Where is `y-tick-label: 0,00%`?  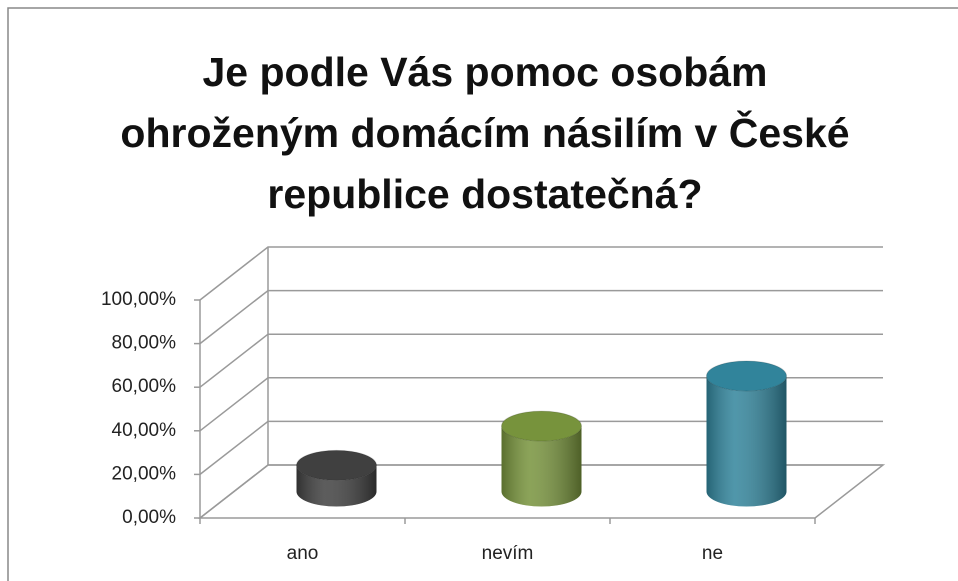
y-tick-label: 0,00% is located at coordinates (149, 517).